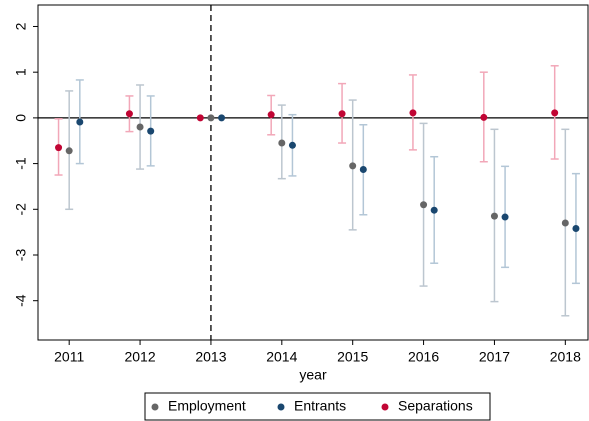  What do you see at coordinates (21, 26) in the screenshot?
I see `y-tick-label: 2` at bounding box center [21, 26].